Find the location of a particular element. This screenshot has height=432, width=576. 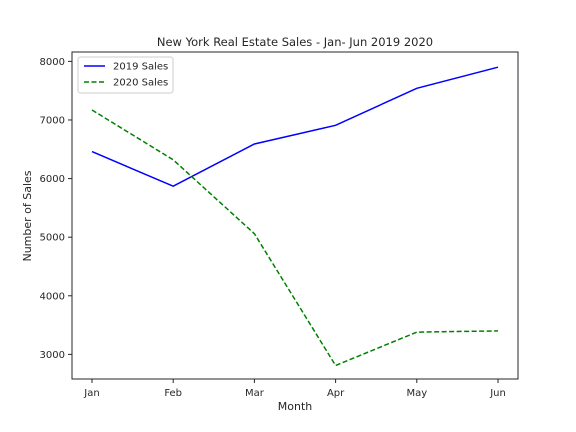

x-tick-label: Apr is located at coordinates (336, 393).